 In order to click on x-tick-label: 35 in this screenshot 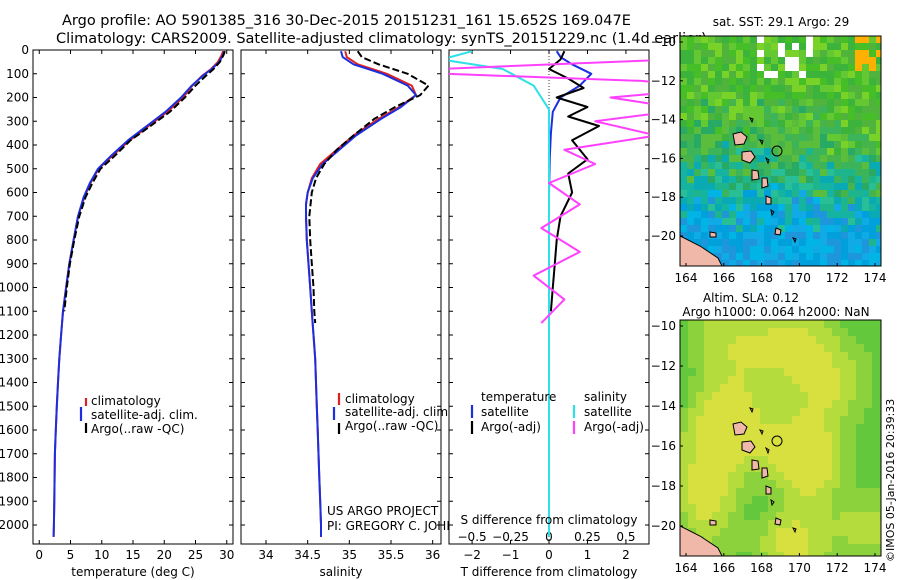, I will do `click(349, 555)`.